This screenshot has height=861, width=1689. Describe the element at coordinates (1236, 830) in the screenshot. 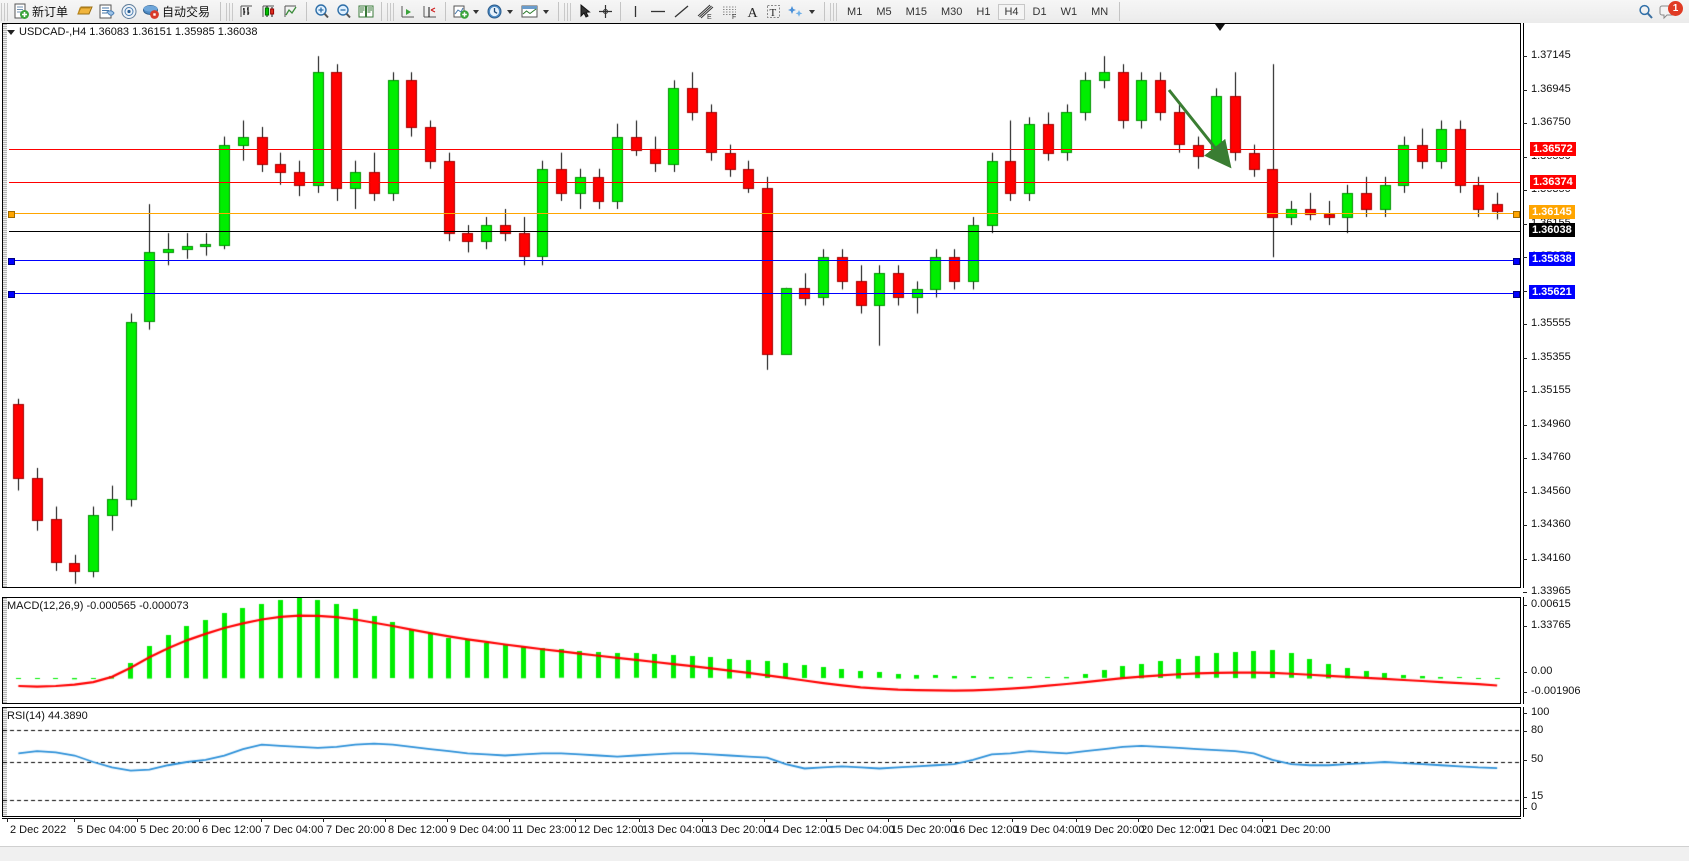

I see `time-tick-label: 21 Dec 04:00` at that location.